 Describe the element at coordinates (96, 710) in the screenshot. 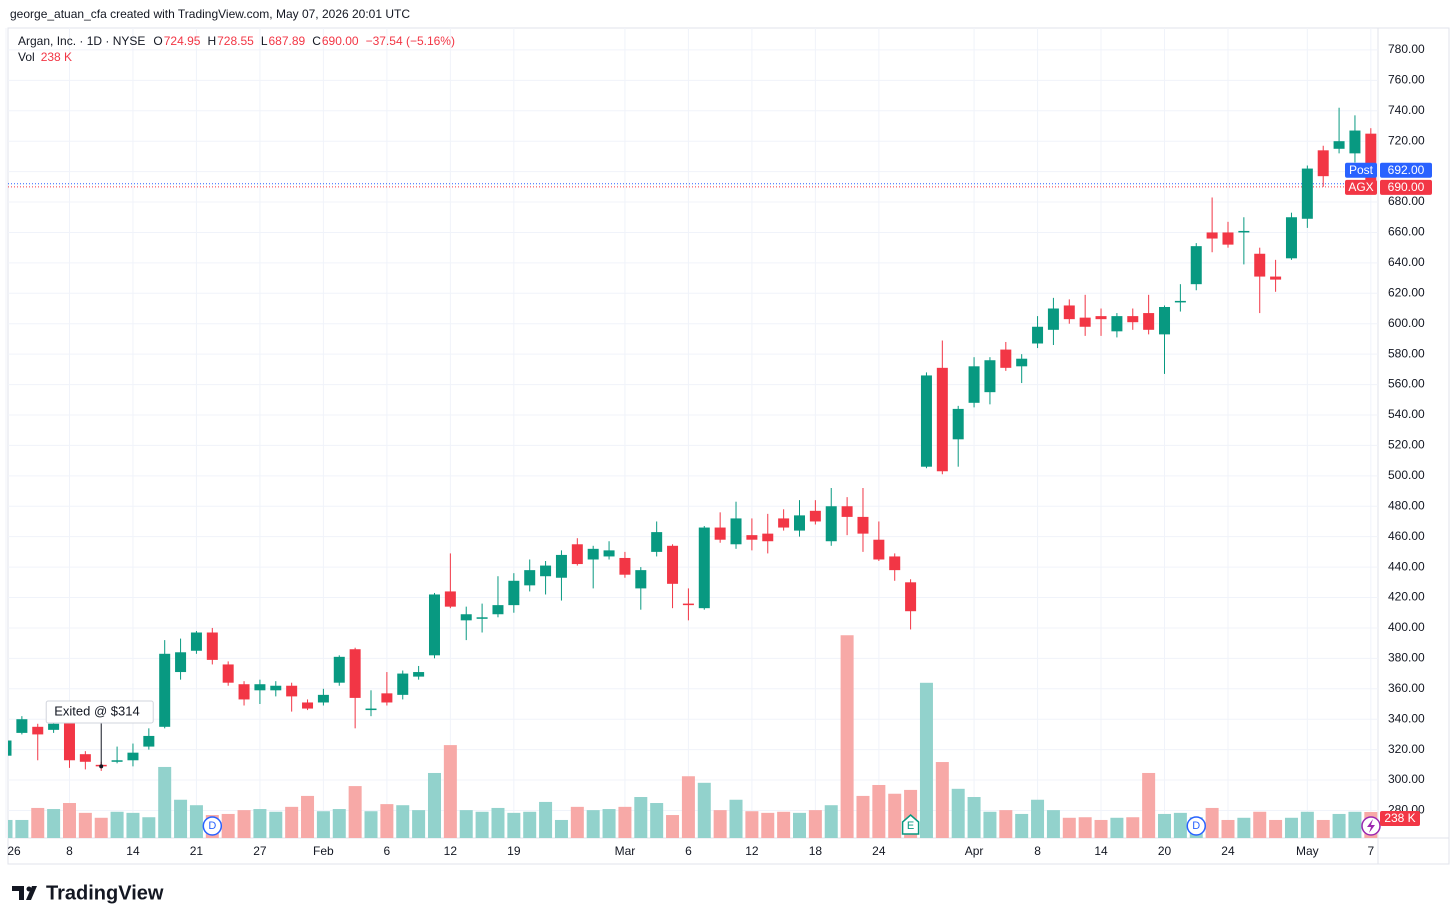

I see `annotation-text: Exited @ $314` at that location.